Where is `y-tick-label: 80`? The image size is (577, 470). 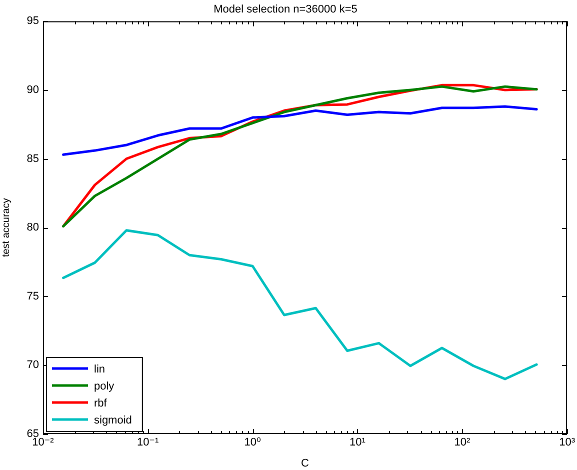 y-tick-label: 80 is located at coordinates (32, 228).